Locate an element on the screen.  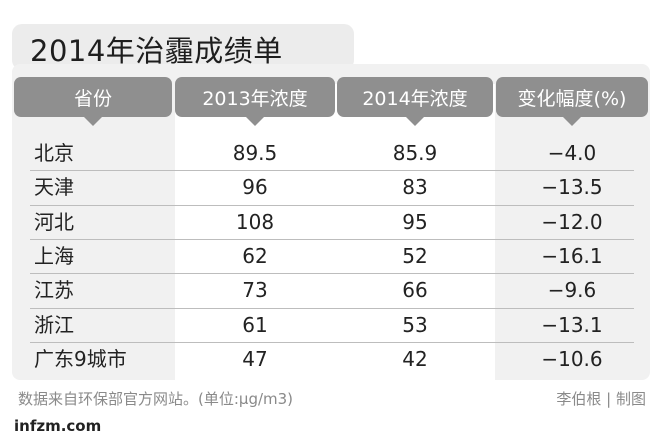
cell-change: −9.6 is located at coordinates (572, 290).